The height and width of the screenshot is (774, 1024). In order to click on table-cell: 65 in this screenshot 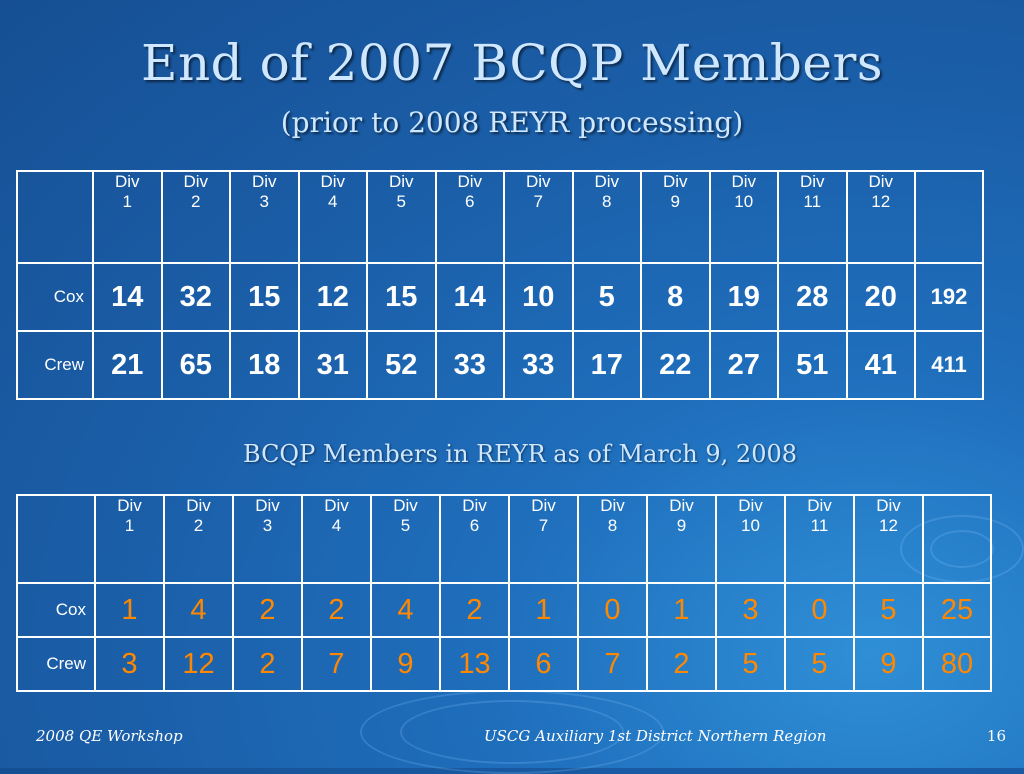, I will do `click(195, 365)`.